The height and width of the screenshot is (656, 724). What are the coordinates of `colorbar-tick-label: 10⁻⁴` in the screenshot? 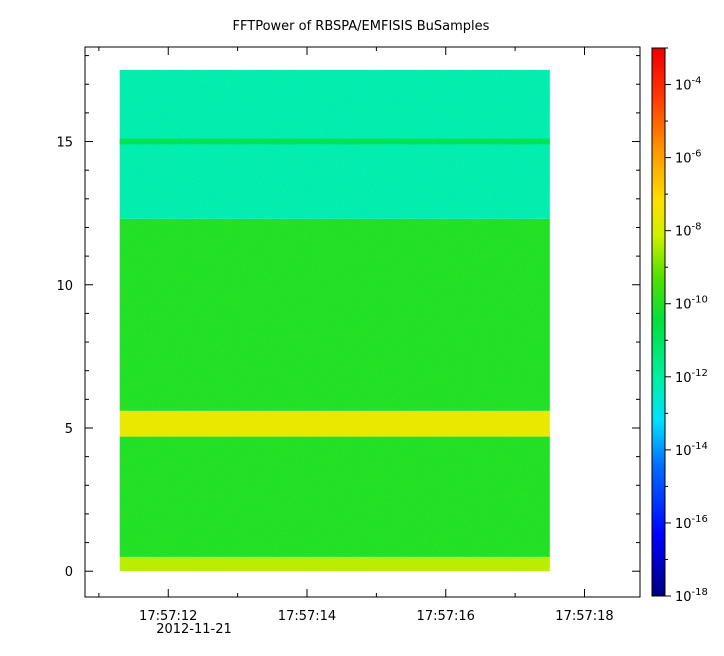 It's located at (688, 85).